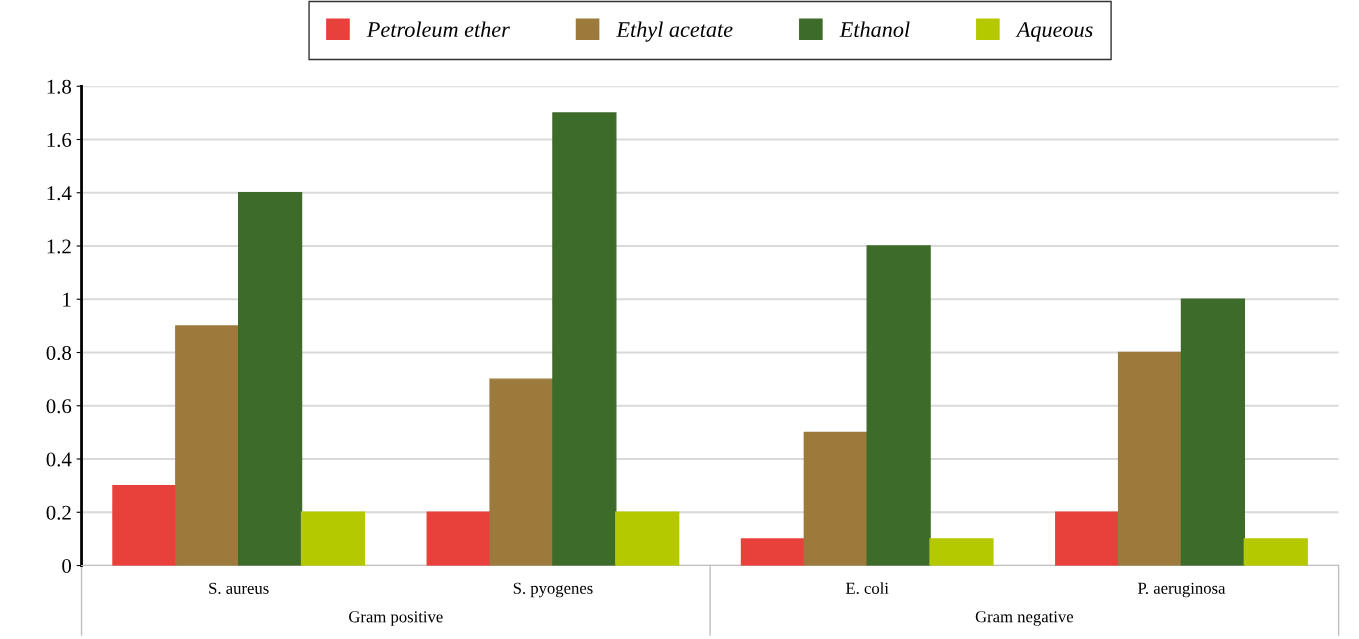 The image size is (1359, 639). Describe the element at coordinates (1181, 590) in the screenshot. I see `x-tick-label: P. aeruginosa` at that location.